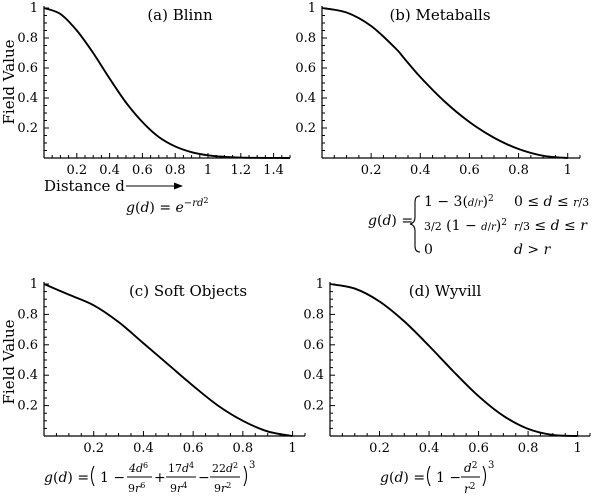  Describe the element at coordinates (470, 468) in the screenshot. I see `svg-text: d2` at that location.